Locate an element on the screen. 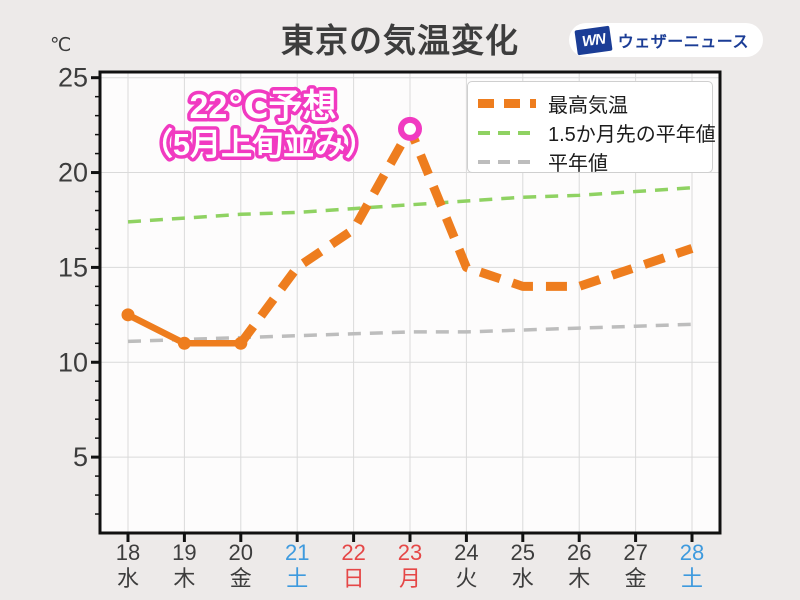 This screenshot has height=600, width=800. x-tick-date: 26 is located at coordinates (579, 552).